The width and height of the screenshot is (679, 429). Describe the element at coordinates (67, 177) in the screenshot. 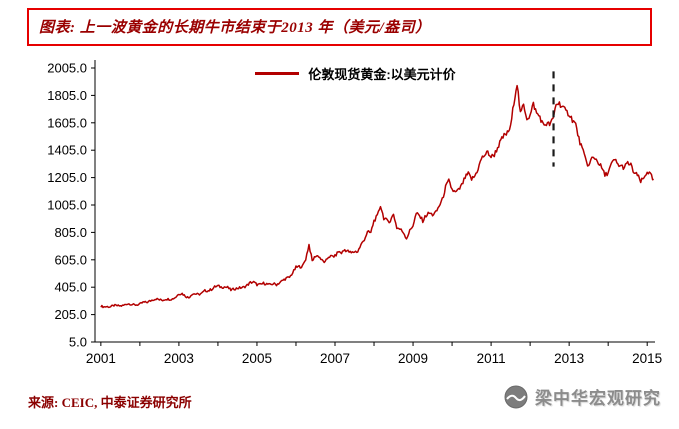

I see `svg-text: 1205.0` at that location.